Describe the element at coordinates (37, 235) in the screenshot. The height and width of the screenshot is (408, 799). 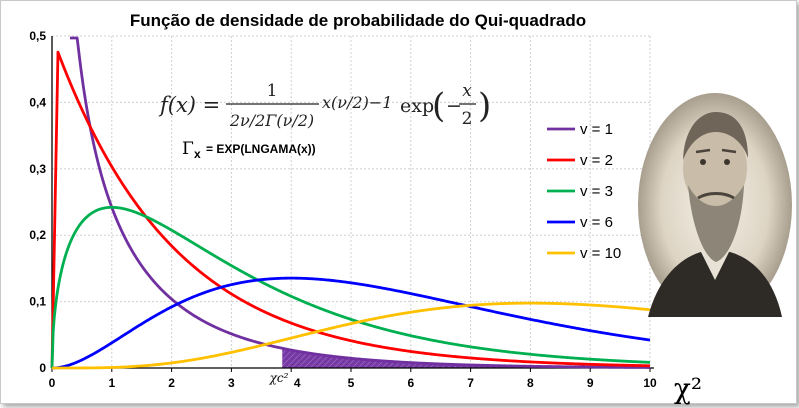
I see `y-tick-label: 0,2` at that location.